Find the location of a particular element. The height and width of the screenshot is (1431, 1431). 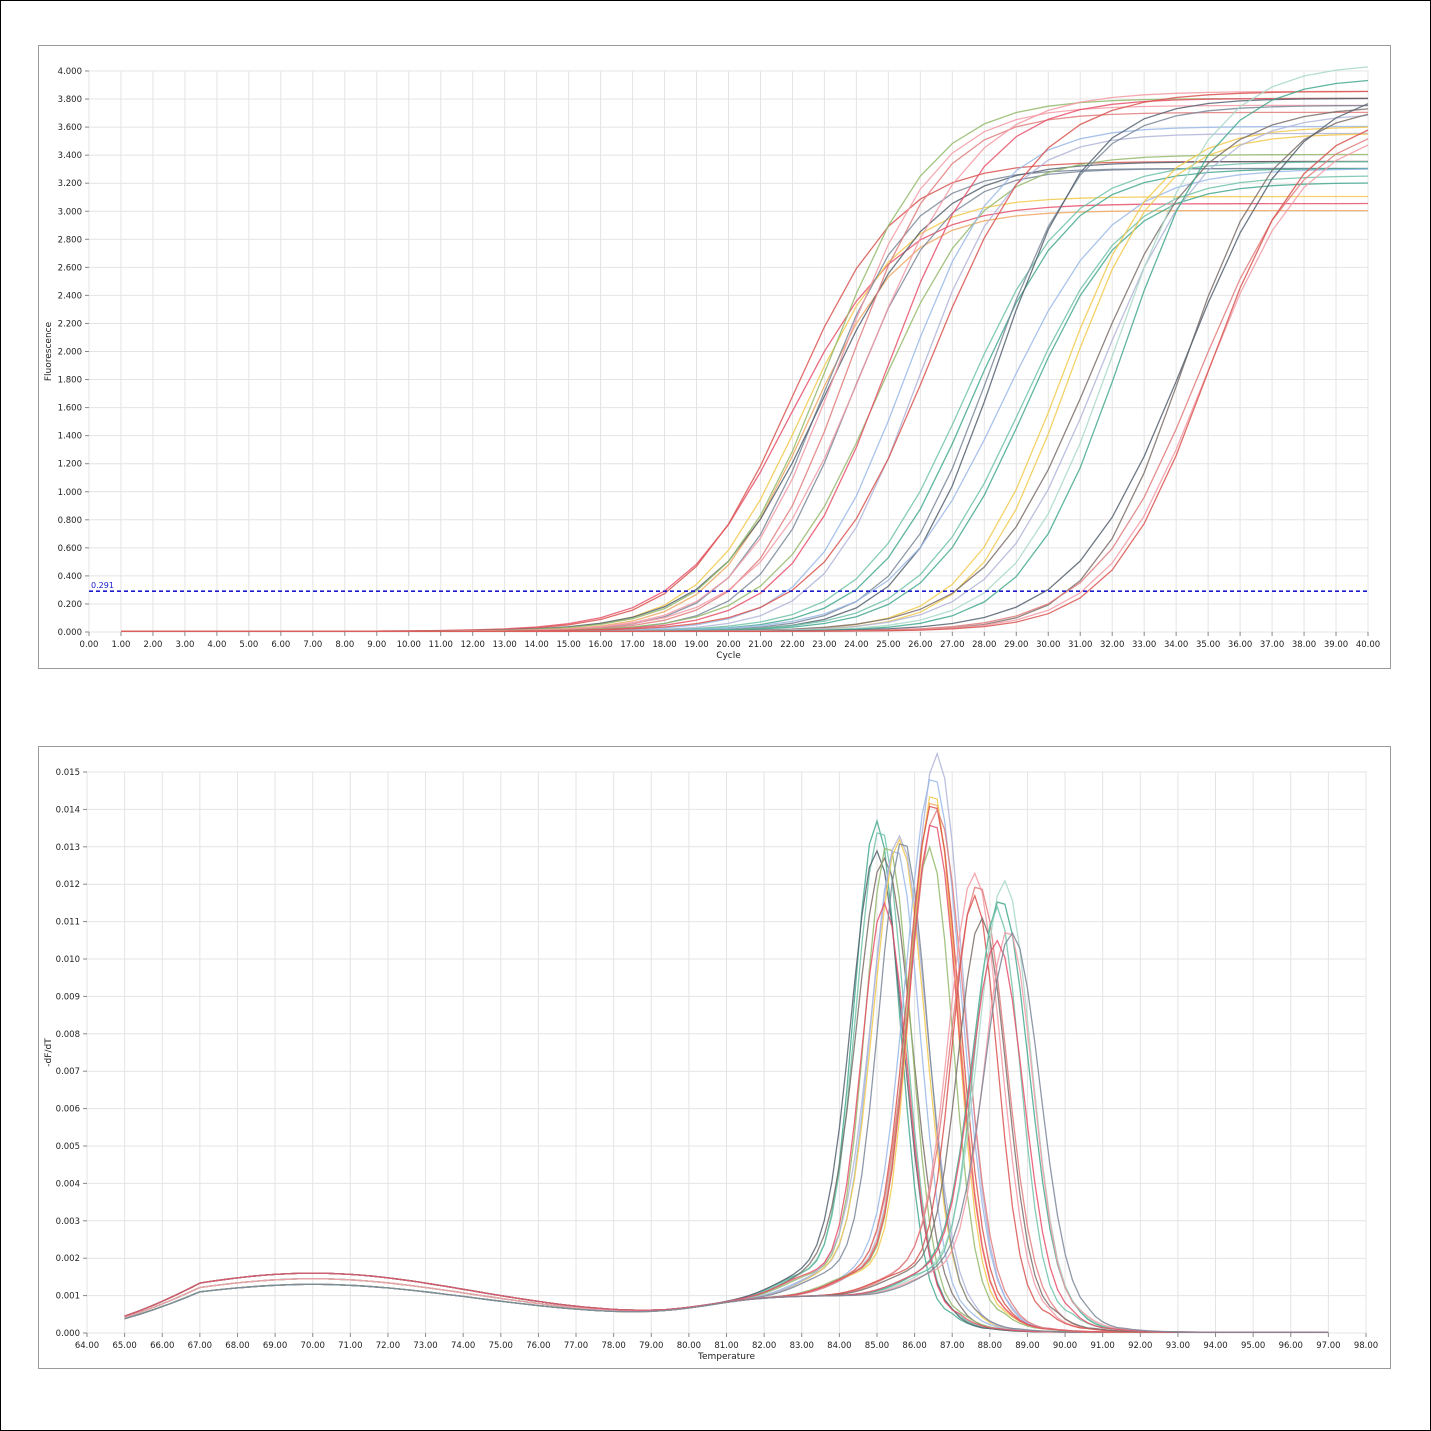

x-tick-label: 17.00 is located at coordinates (632, 645).